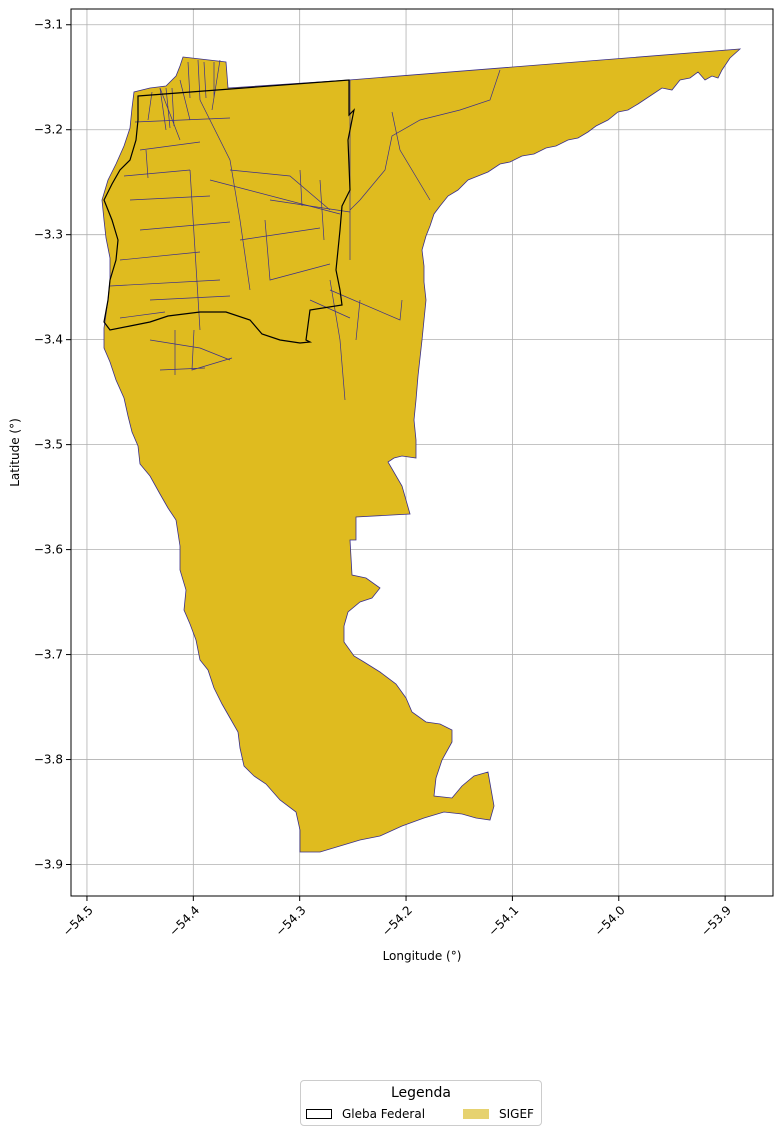  Describe the element at coordinates (716, 921) in the screenshot. I see `x-tick-label: −53.9` at that location.